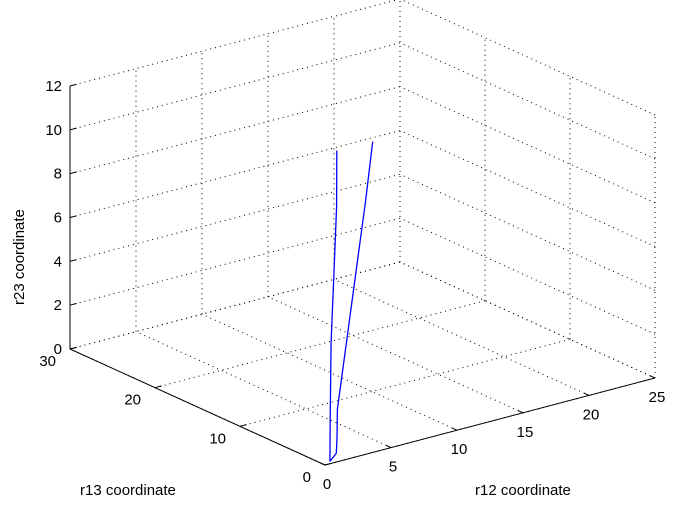  Describe the element at coordinates (657, 397) in the screenshot. I see `x-tick-label: 25` at that location.